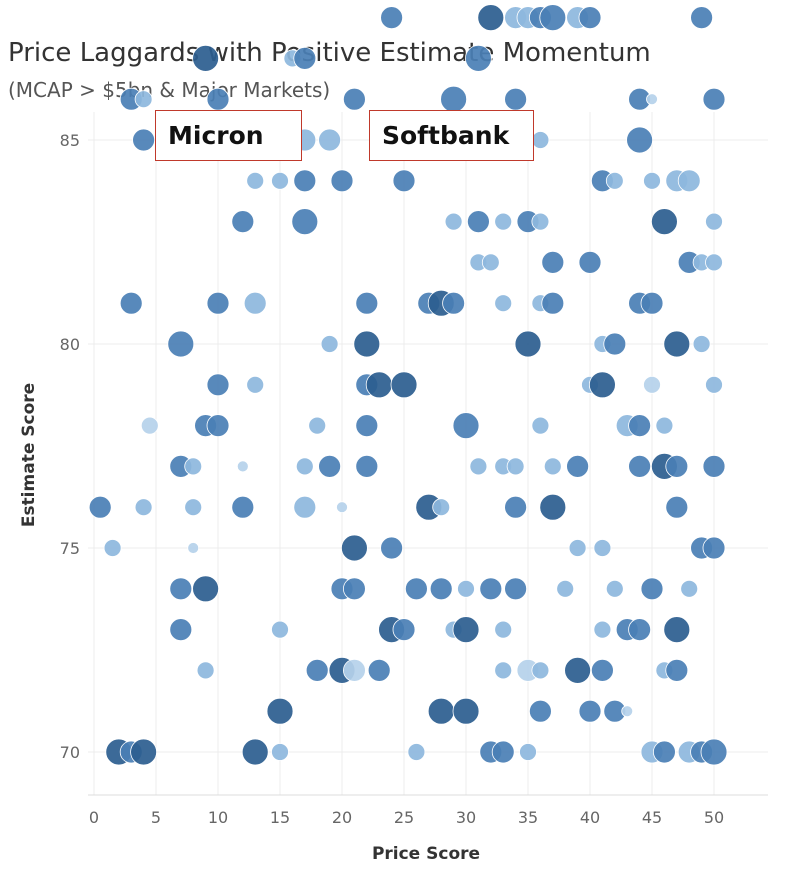 This screenshot has width=788, height=894. What do you see at coordinates (216, 135) in the screenshot?
I see `micron-label: Micron` at bounding box center [216, 135].